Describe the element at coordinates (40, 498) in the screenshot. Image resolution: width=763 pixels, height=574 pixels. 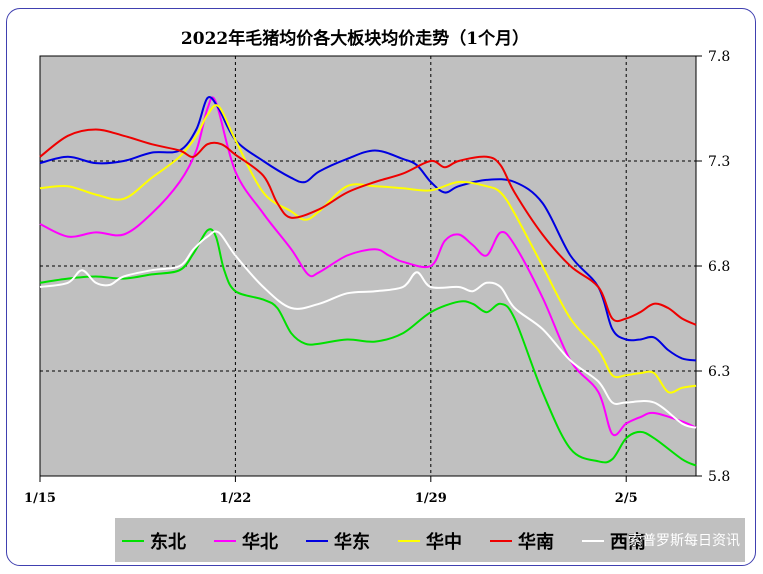
I see `x-tick-label-0: 1/15` at that location.